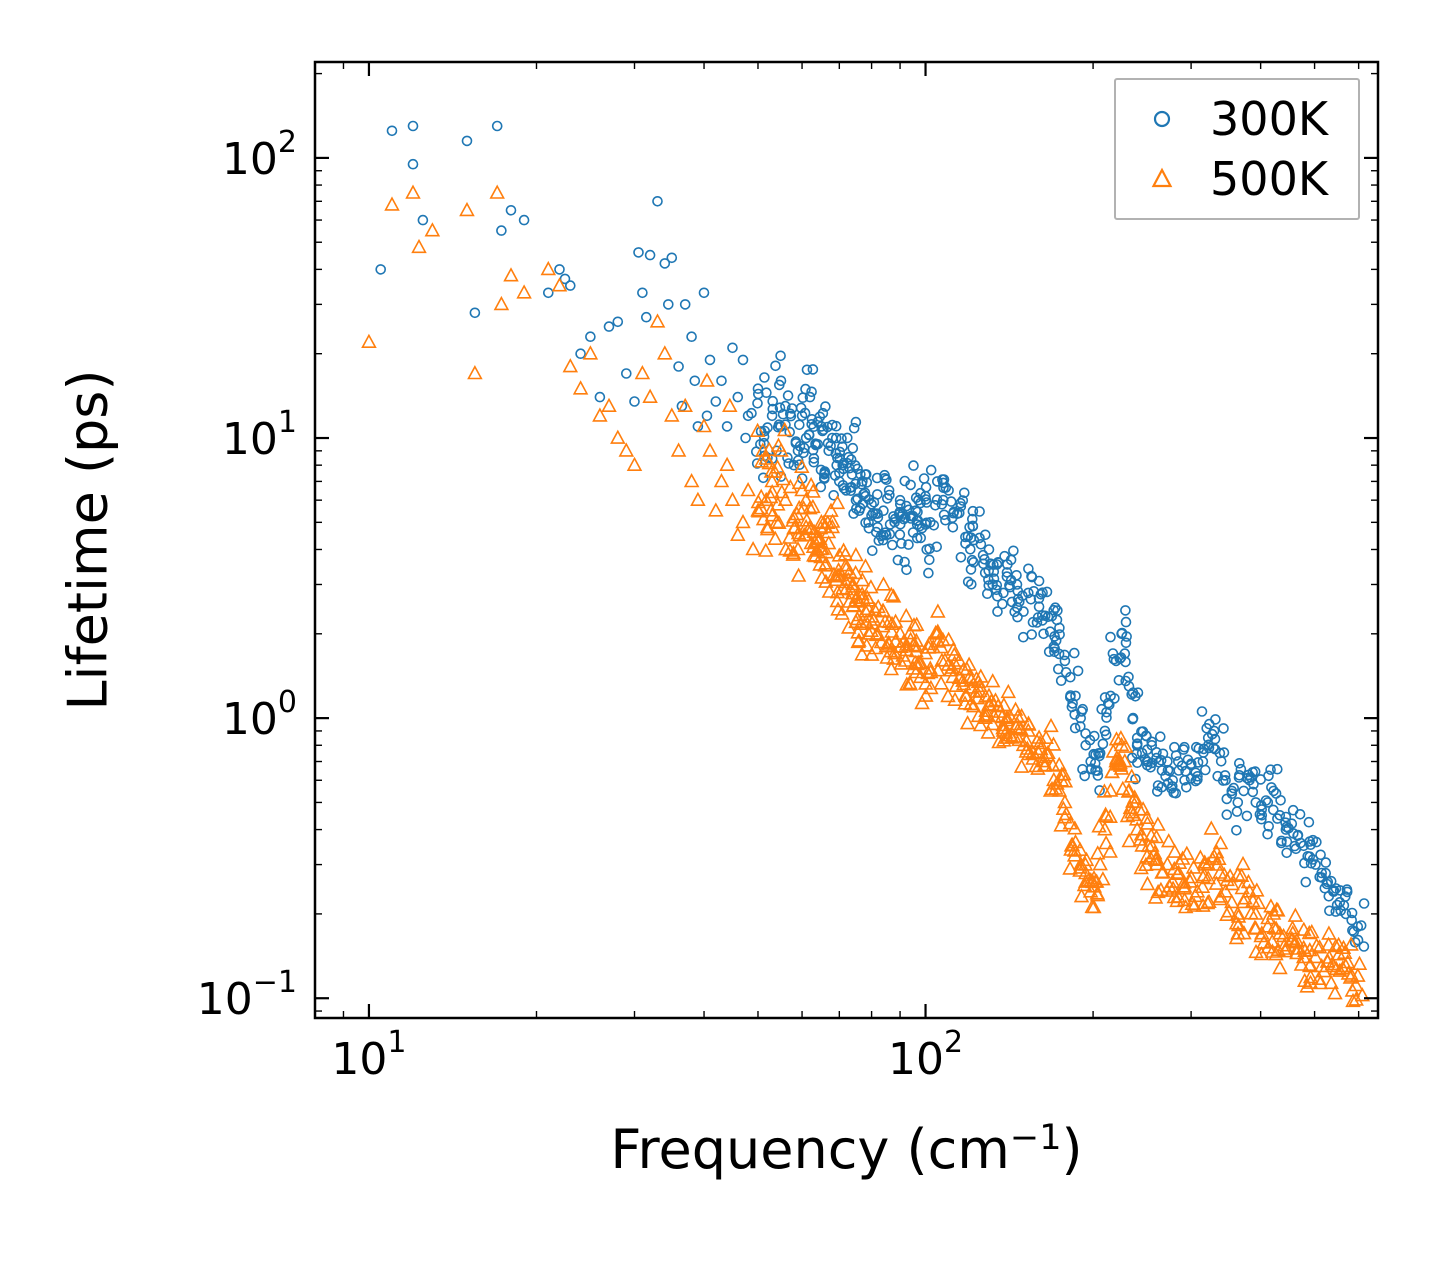 This screenshot has height=1265, width=1442. What do you see at coordinates (1269, 119) in the screenshot?
I see `legend-label-300k: 300K` at bounding box center [1269, 119].